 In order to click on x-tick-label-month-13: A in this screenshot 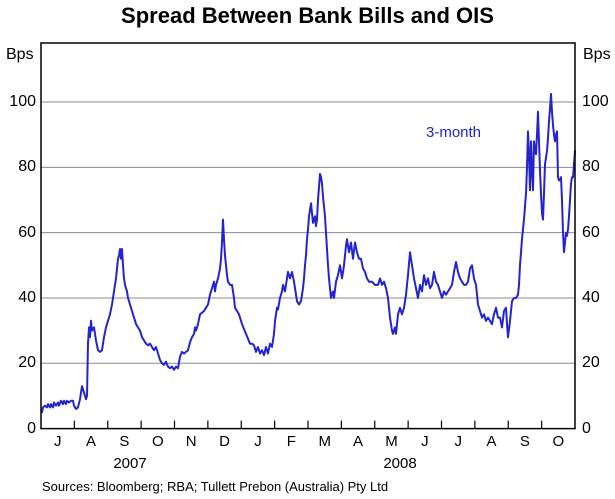, I will do `click(491, 441)`.